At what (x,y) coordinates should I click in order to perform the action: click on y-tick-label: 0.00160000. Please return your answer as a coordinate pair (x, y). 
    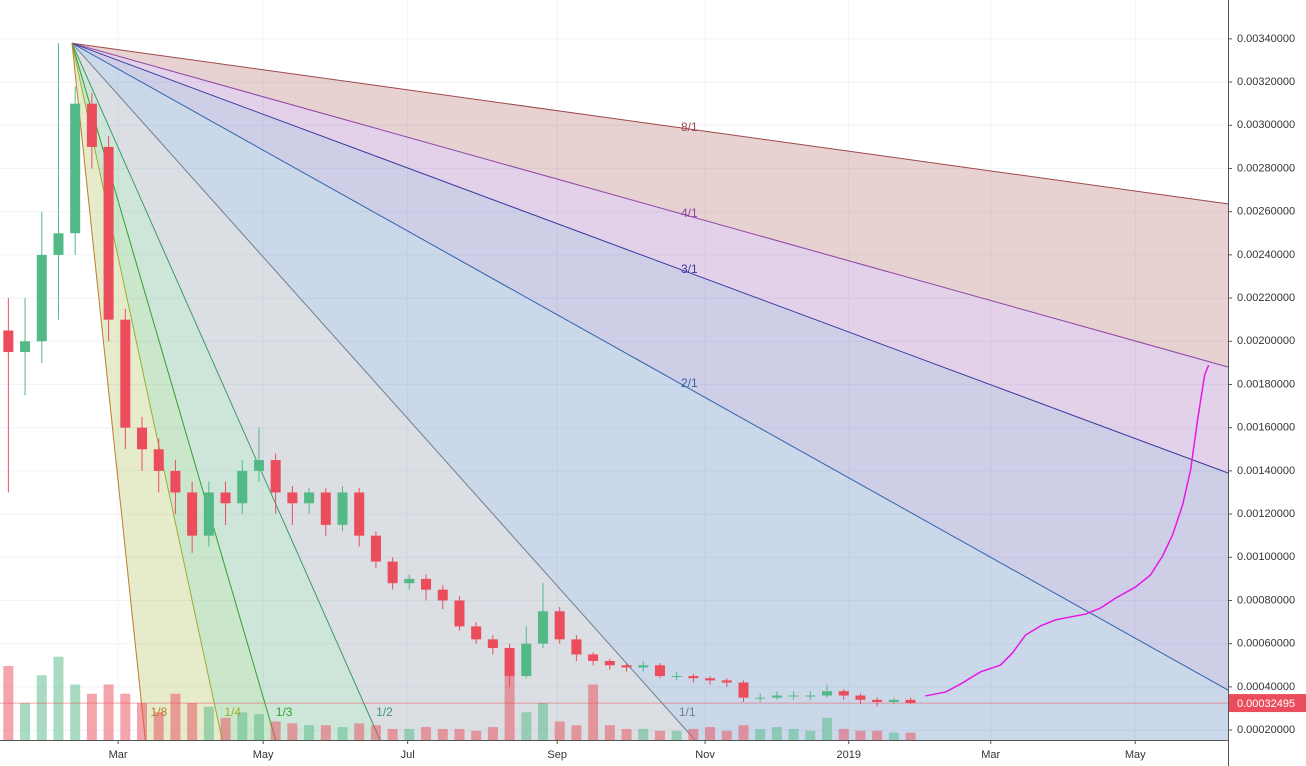
    Looking at the image, I should click on (1266, 428).